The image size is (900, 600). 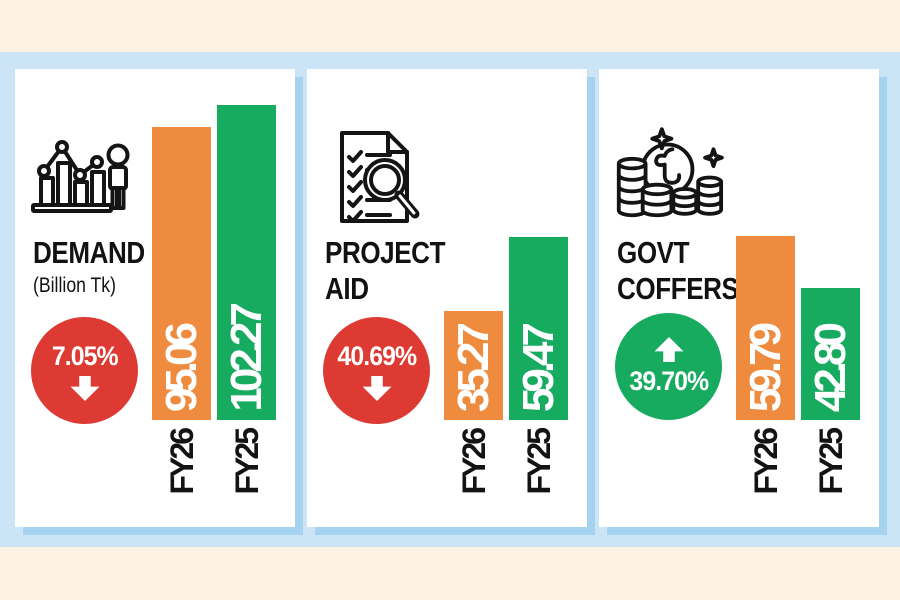 What do you see at coordinates (765, 369) in the screenshot?
I see `bar-value: 59.79` at bounding box center [765, 369].